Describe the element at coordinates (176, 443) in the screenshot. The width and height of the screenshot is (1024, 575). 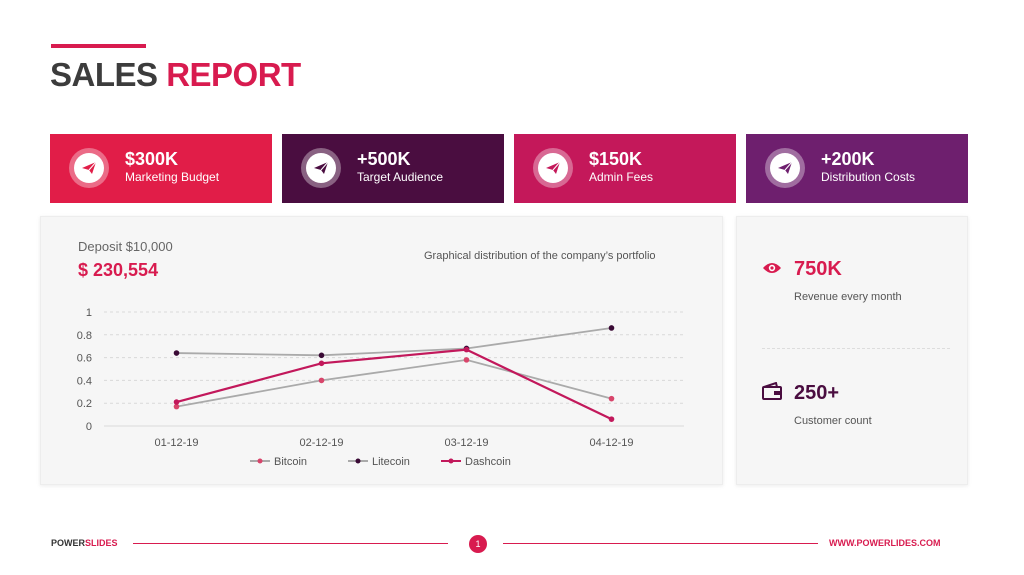
I see `x-tick-label: 01-12-19` at that location.